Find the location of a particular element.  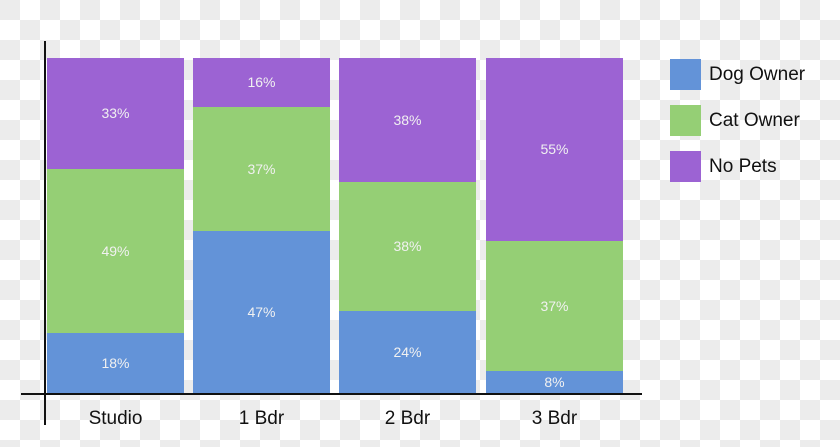

x-tick-label: Studio is located at coordinates (115, 418).